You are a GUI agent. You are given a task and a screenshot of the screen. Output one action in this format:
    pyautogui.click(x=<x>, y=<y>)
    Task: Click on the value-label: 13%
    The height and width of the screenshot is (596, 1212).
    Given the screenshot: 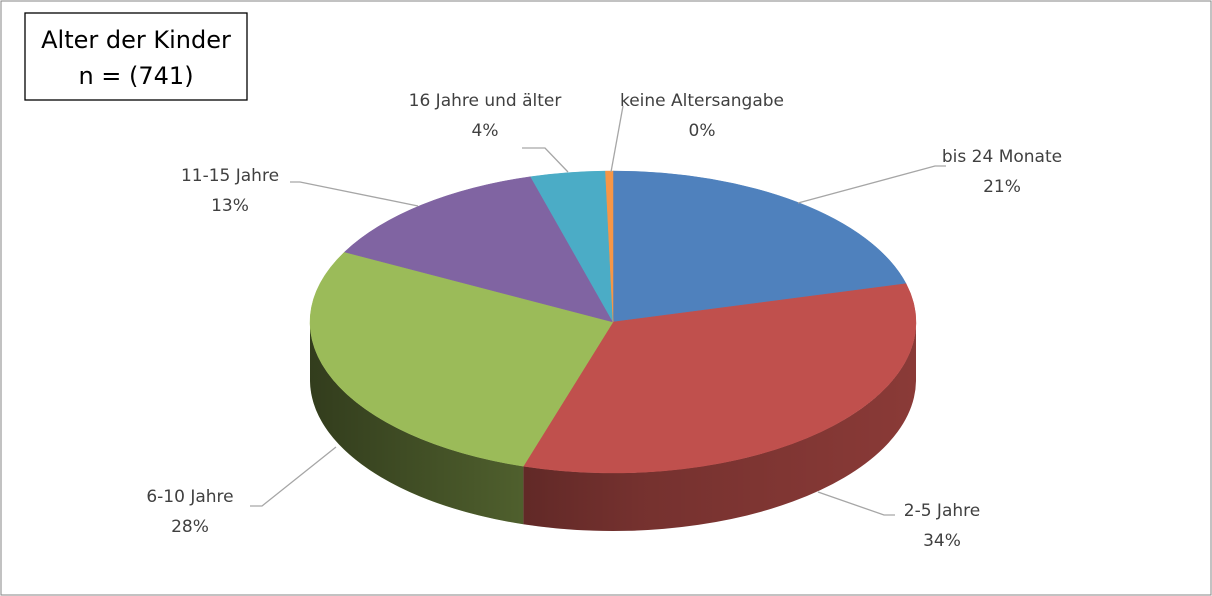 What is the action you would take?
    pyautogui.click(x=230, y=206)
    